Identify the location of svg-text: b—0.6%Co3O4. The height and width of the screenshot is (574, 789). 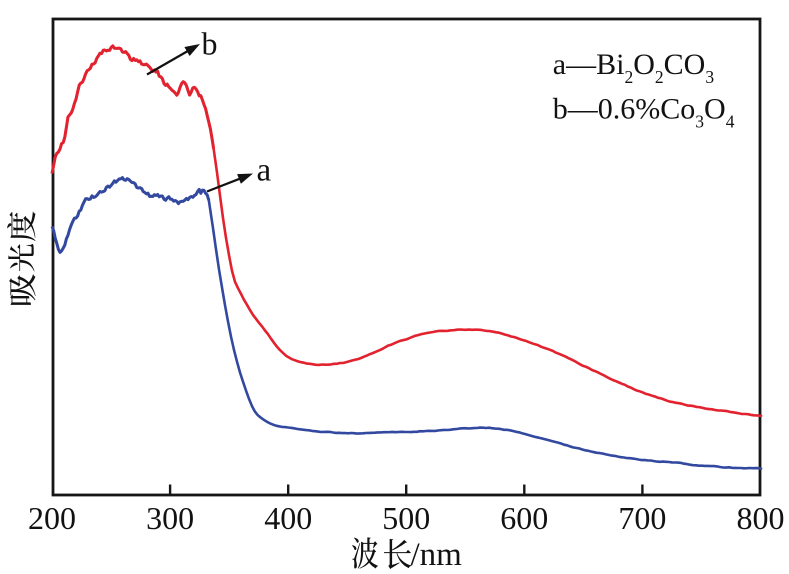
(644, 112).